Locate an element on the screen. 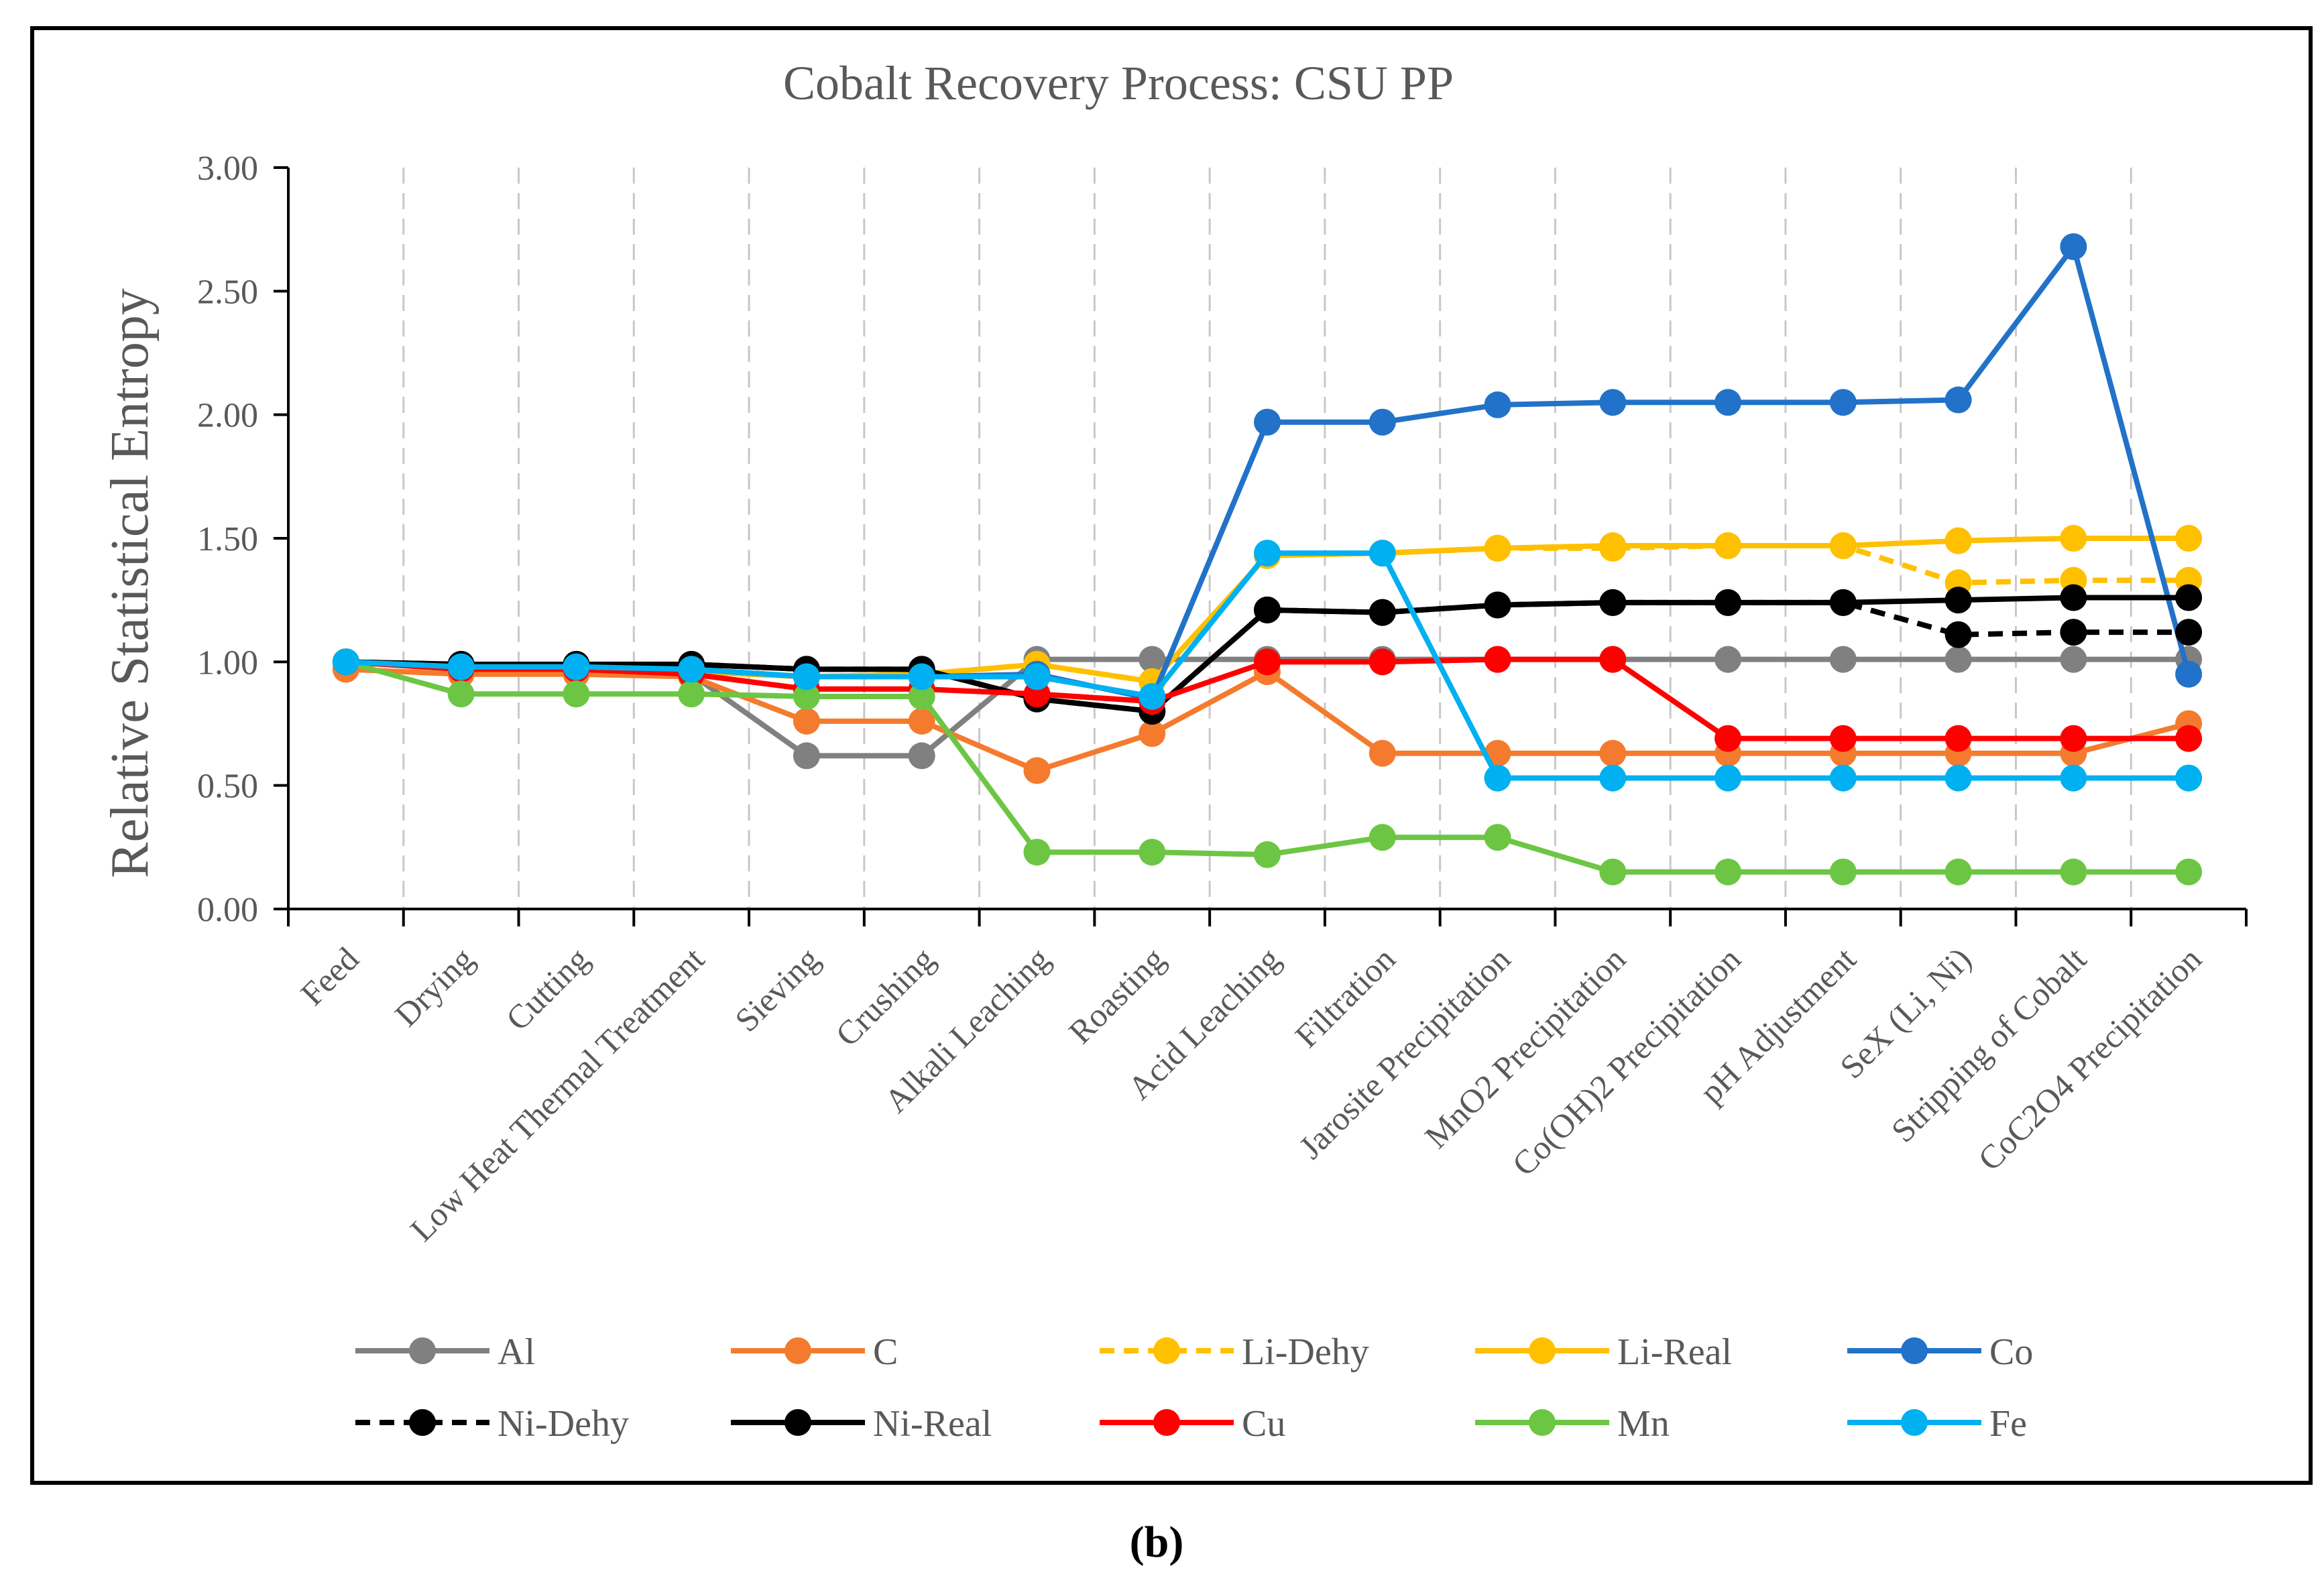  series-line is located at coordinates (1267, 657).